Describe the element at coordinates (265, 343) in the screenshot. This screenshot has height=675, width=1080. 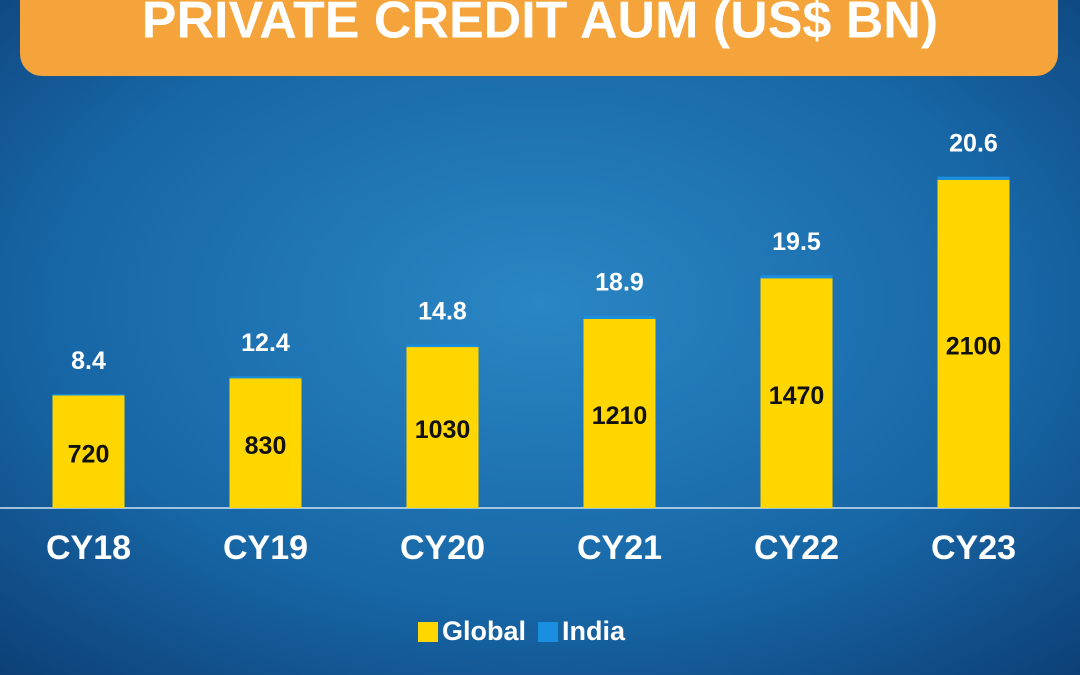
I see `value-label: 12.4` at that location.